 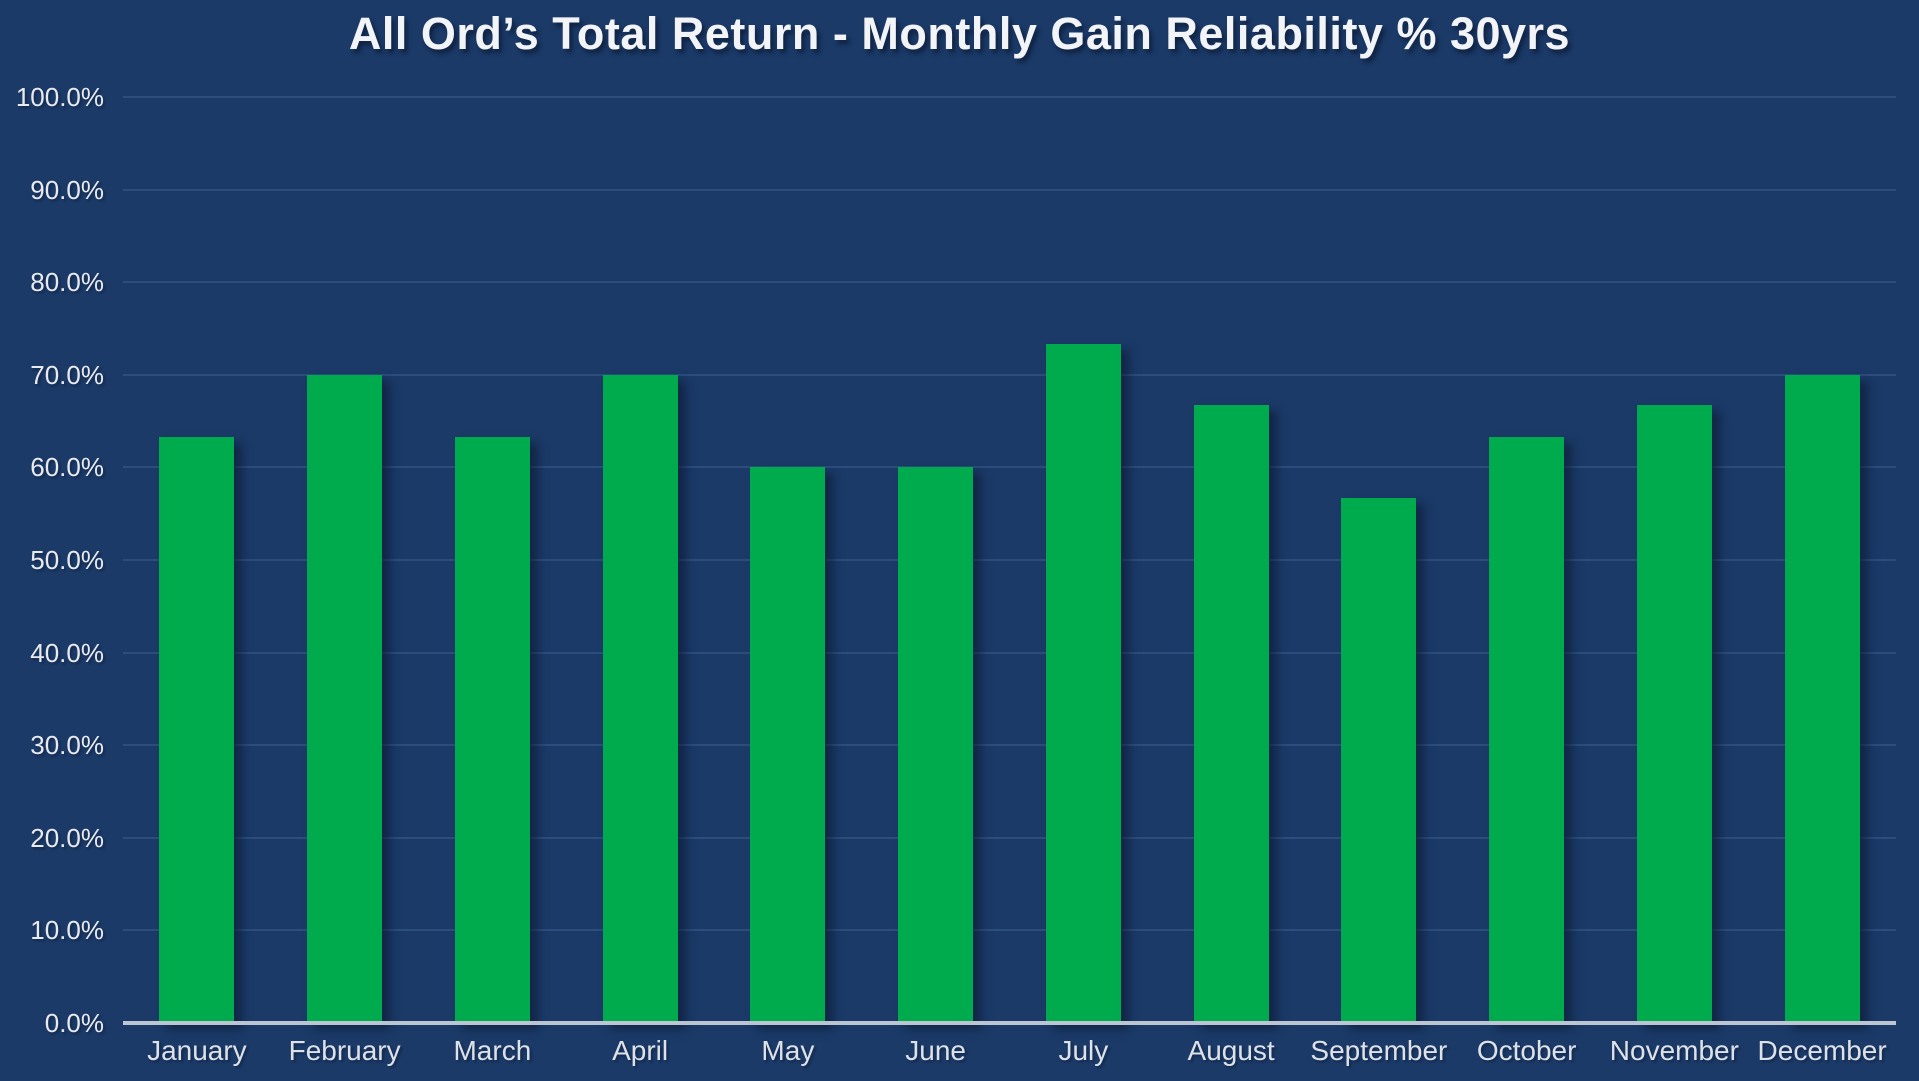 I want to click on y-axis-label: 40.0%, so click(x=67, y=652).